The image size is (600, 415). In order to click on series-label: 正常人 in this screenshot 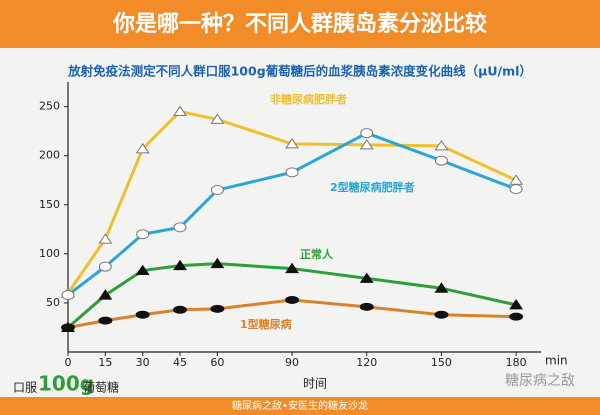, I will do `click(317, 254)`.